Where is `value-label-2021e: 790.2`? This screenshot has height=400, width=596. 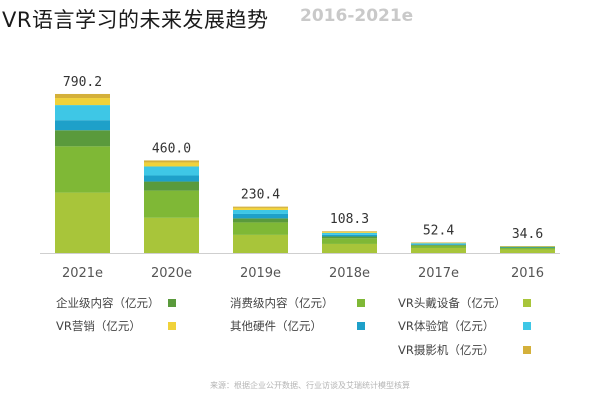
value-label-2021e: 790.2 is located at coordinates (82, 82).